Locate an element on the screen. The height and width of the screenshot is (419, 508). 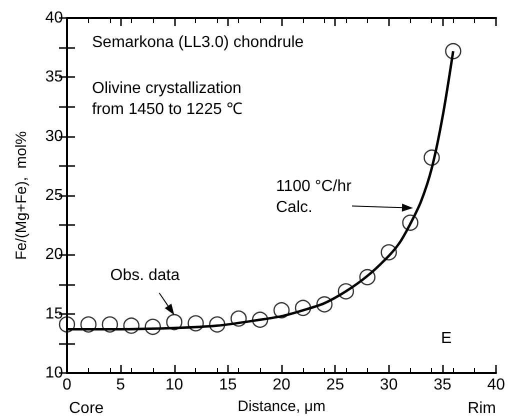
x-tick-label: 30 is located at coordinates (389, 385).